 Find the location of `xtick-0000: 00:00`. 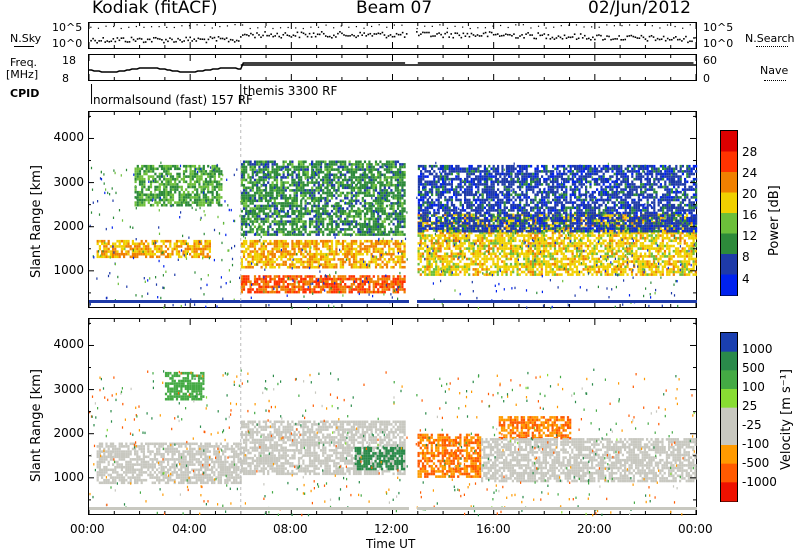

xtick-0000: 00:00 is located at coordinates (87, 529).